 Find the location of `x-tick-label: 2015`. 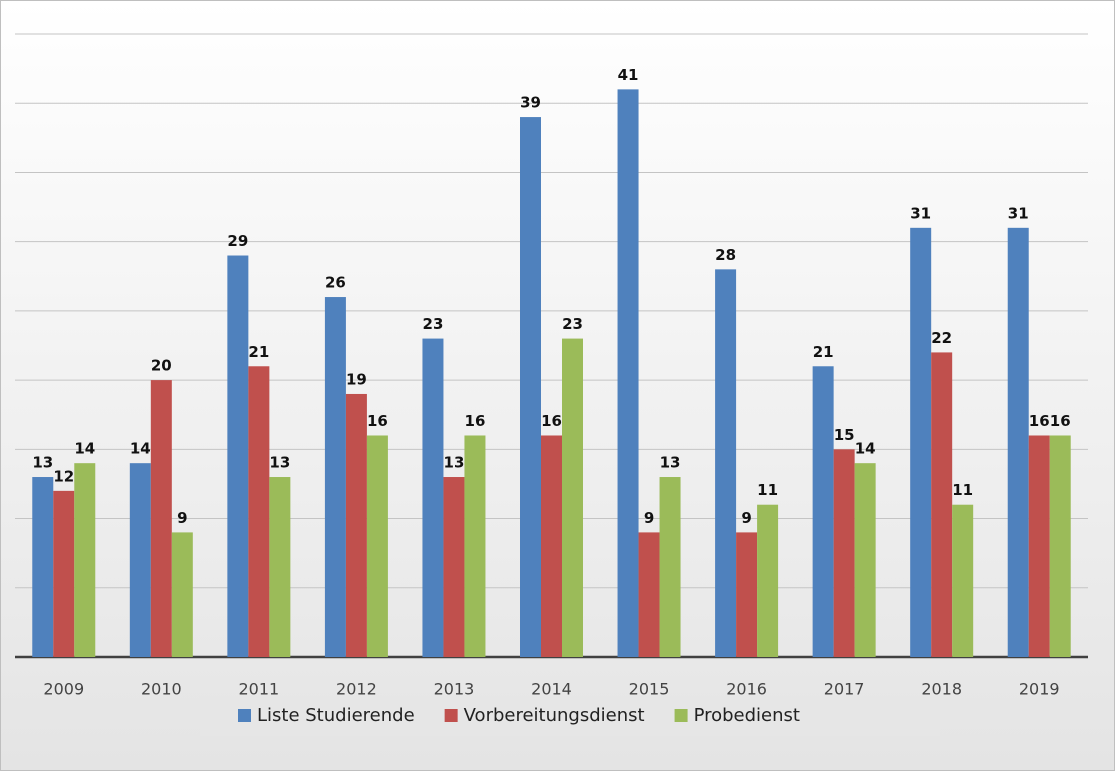

x-tick-label: 2015 is located at coordinates (649, 689).